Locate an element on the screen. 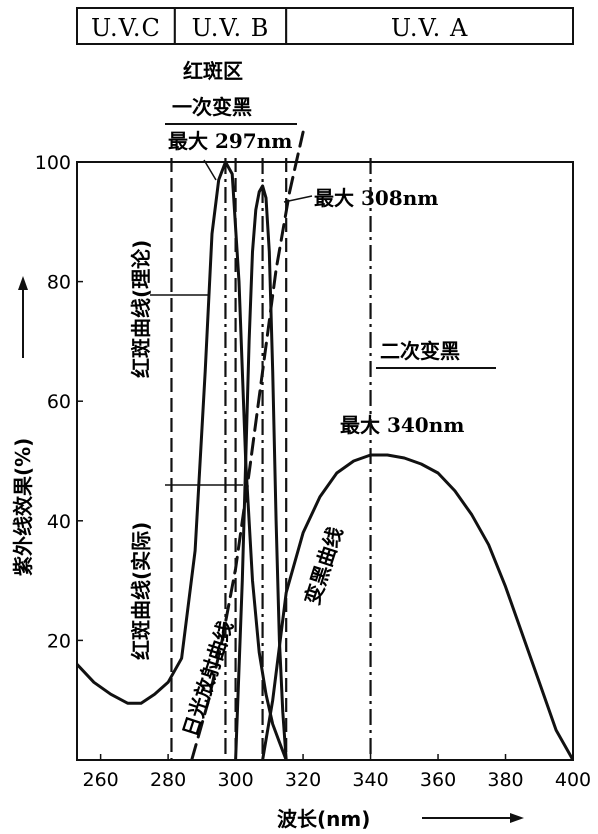 The height and width of the screenshot is (834, 598). y-tick-label-80: 80 is located at coordinates (59, 283).